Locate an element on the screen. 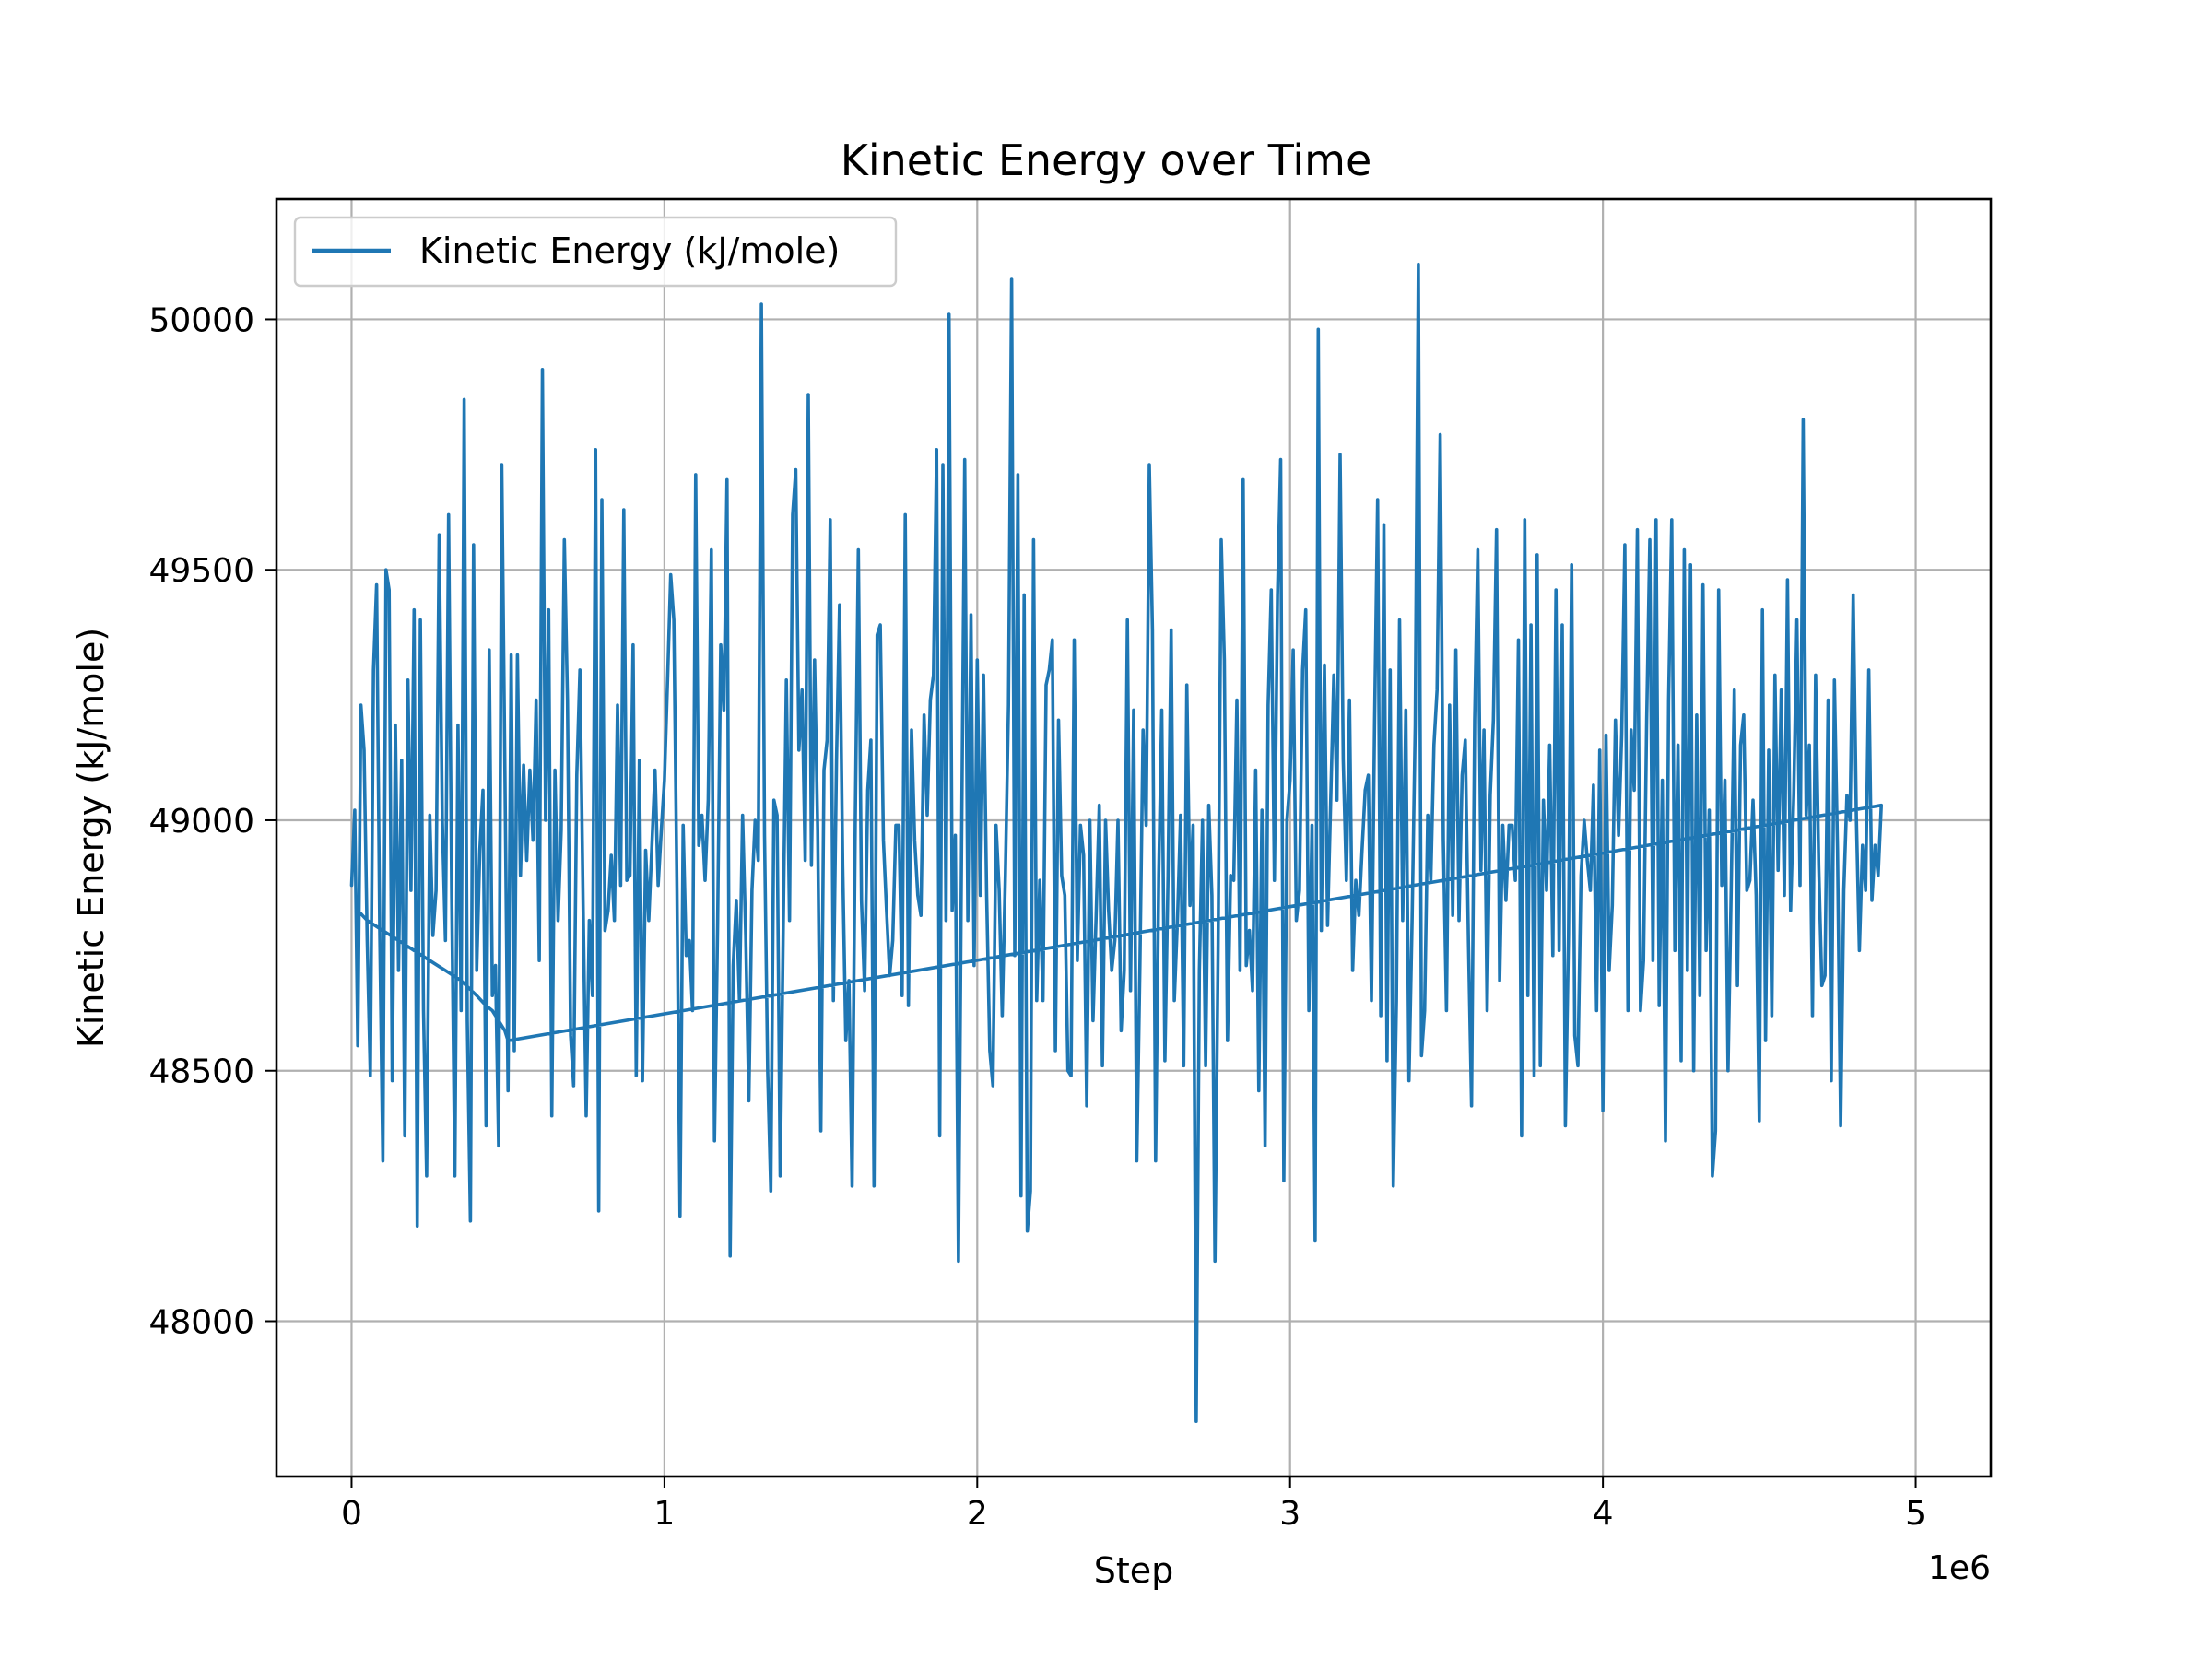 This screenshot has width=2212, height=1659. x-axis-ticks: 0 1 2 3 4 5 is located at coordinates (1133, 1505).